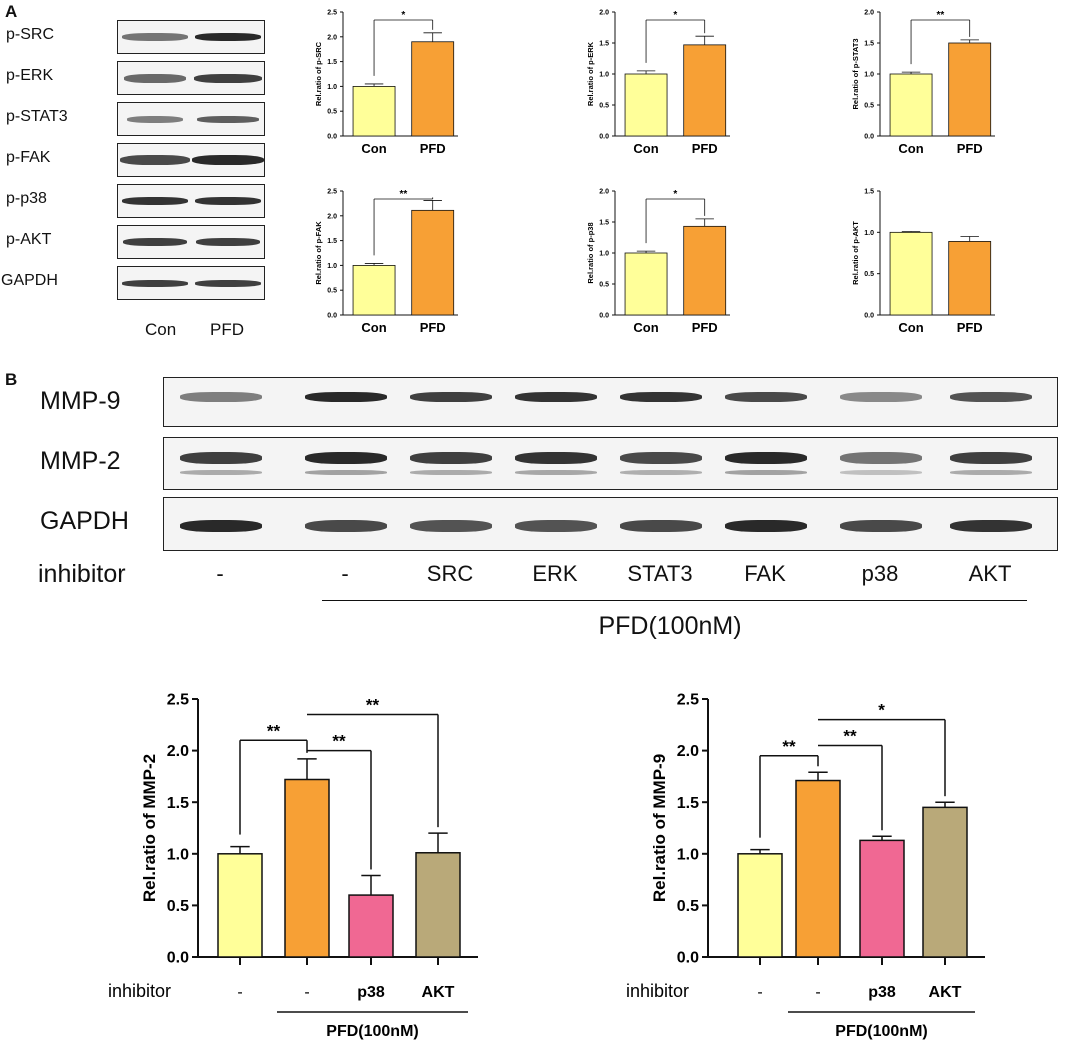  I want to click on blot-a-label-p-src: p-SRC, so click(30, 34).